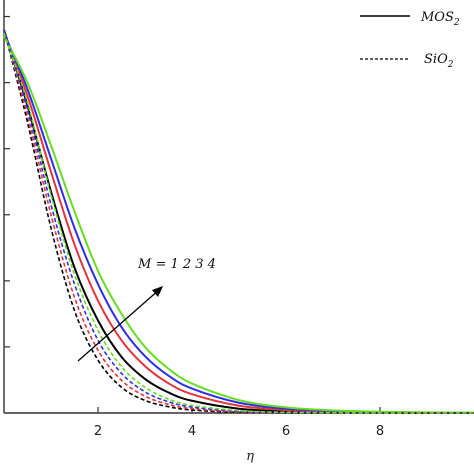  Describe the element at coordinates (250, 456) in the screenshot. I see `x-axis-title: η` at that location.